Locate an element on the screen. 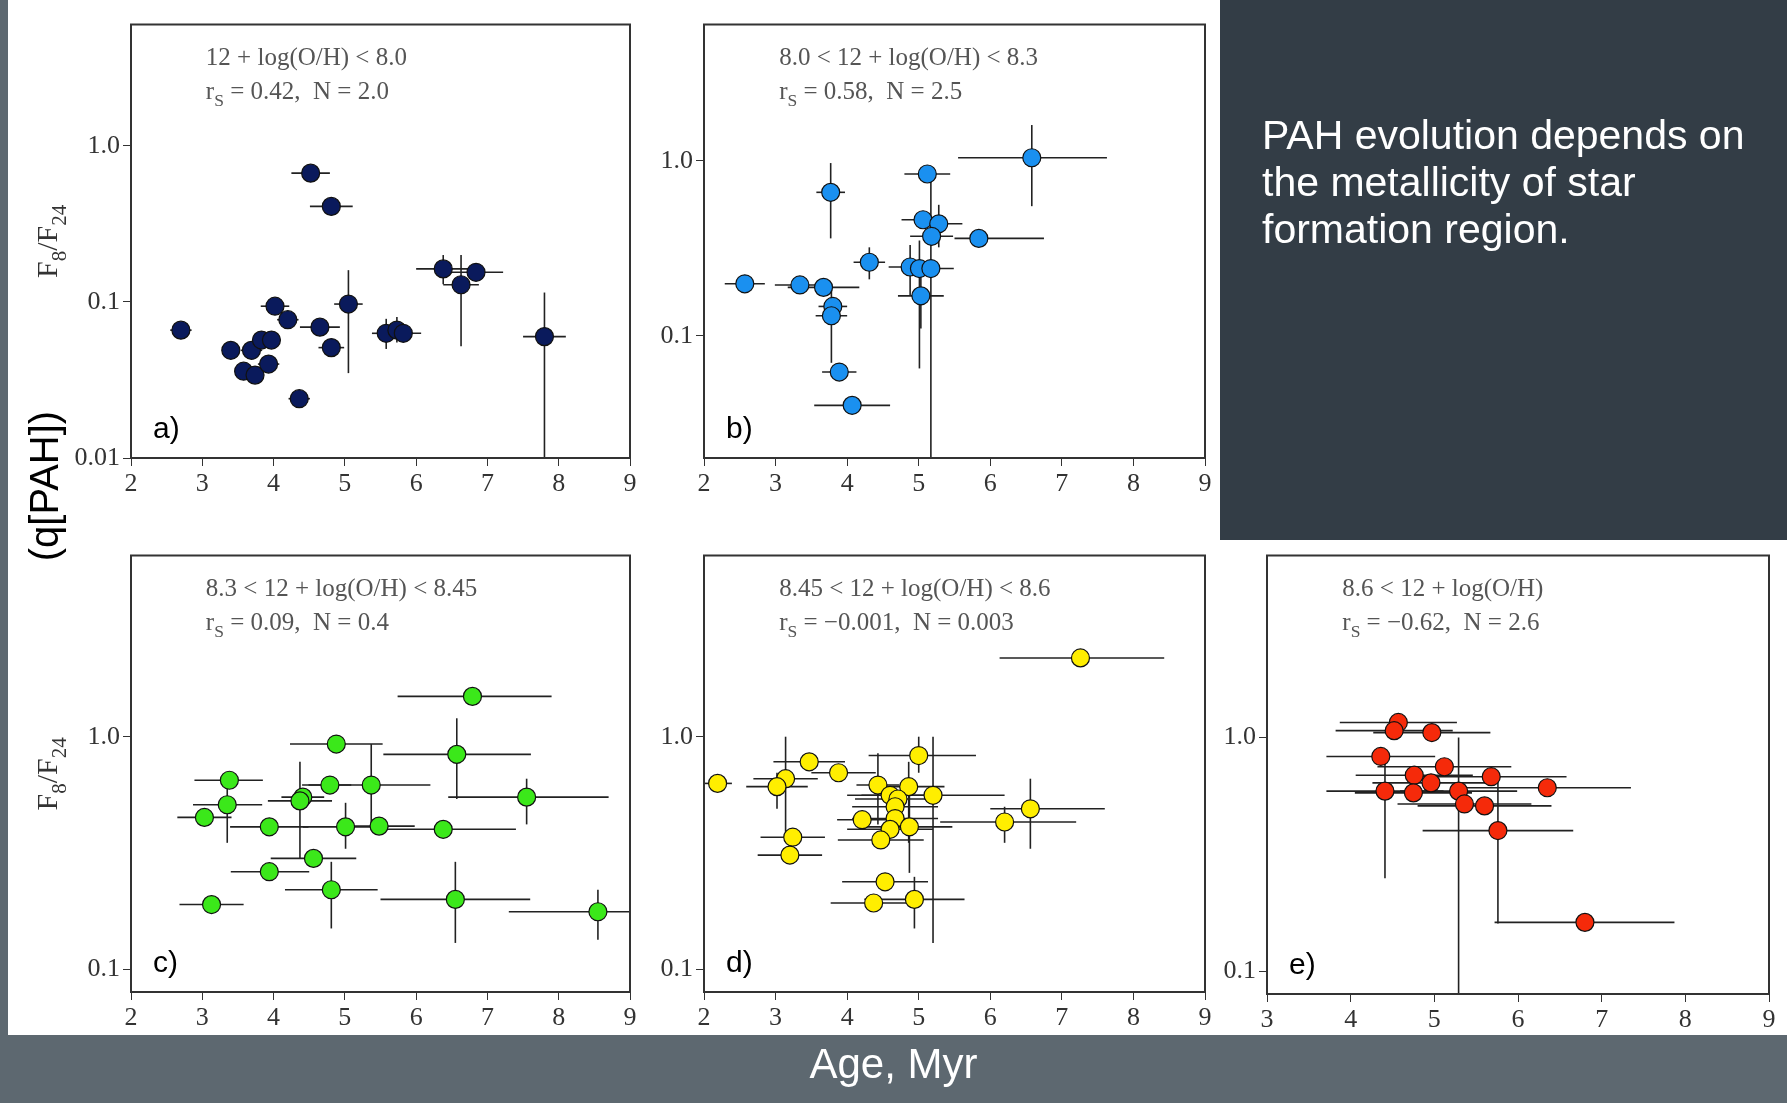 Image resolution: width=1787 pixels, height=1103 pixels. y-tick-label: 0.01 is located at coordinates (97, 456).